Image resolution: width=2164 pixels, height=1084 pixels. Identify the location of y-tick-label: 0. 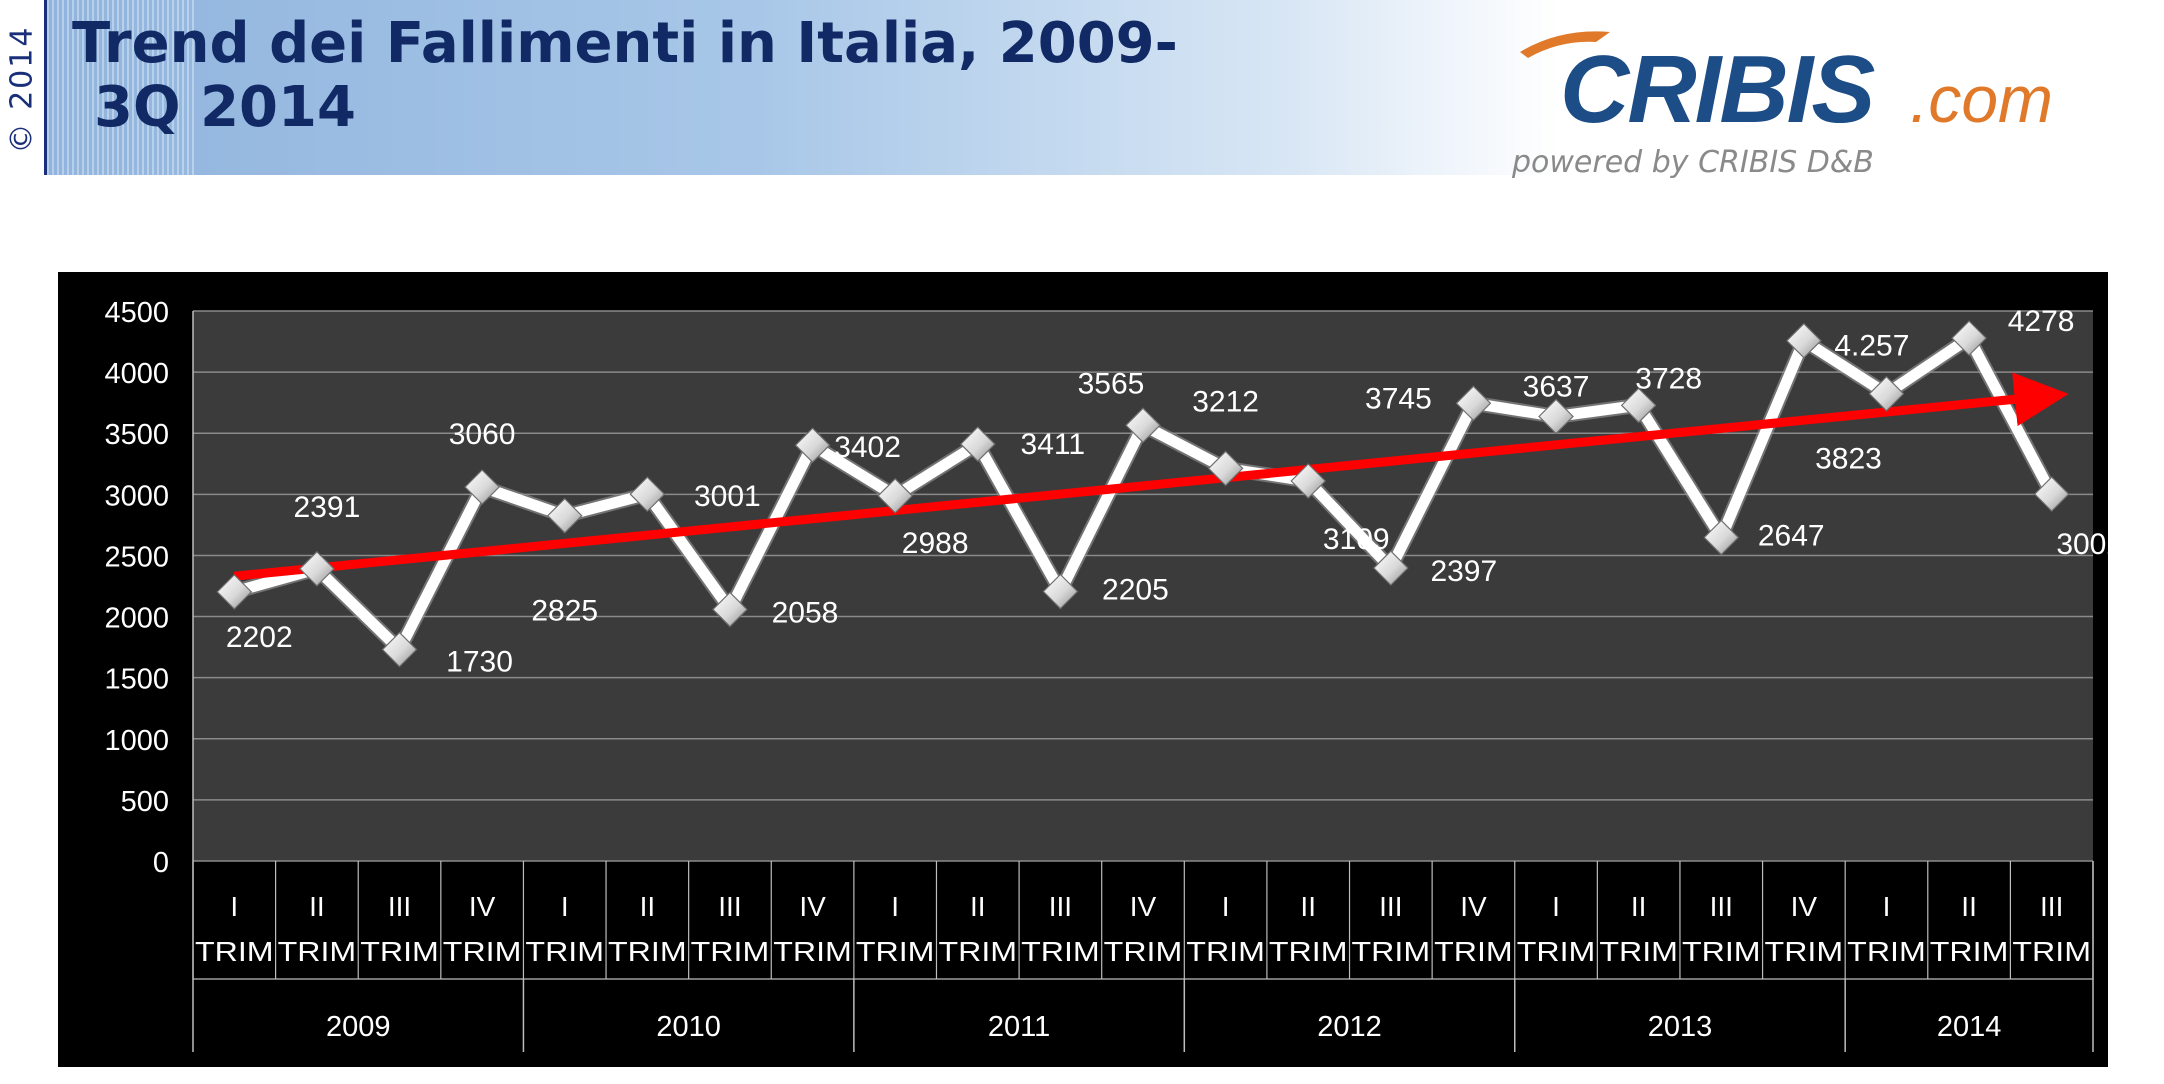
(161, 863).